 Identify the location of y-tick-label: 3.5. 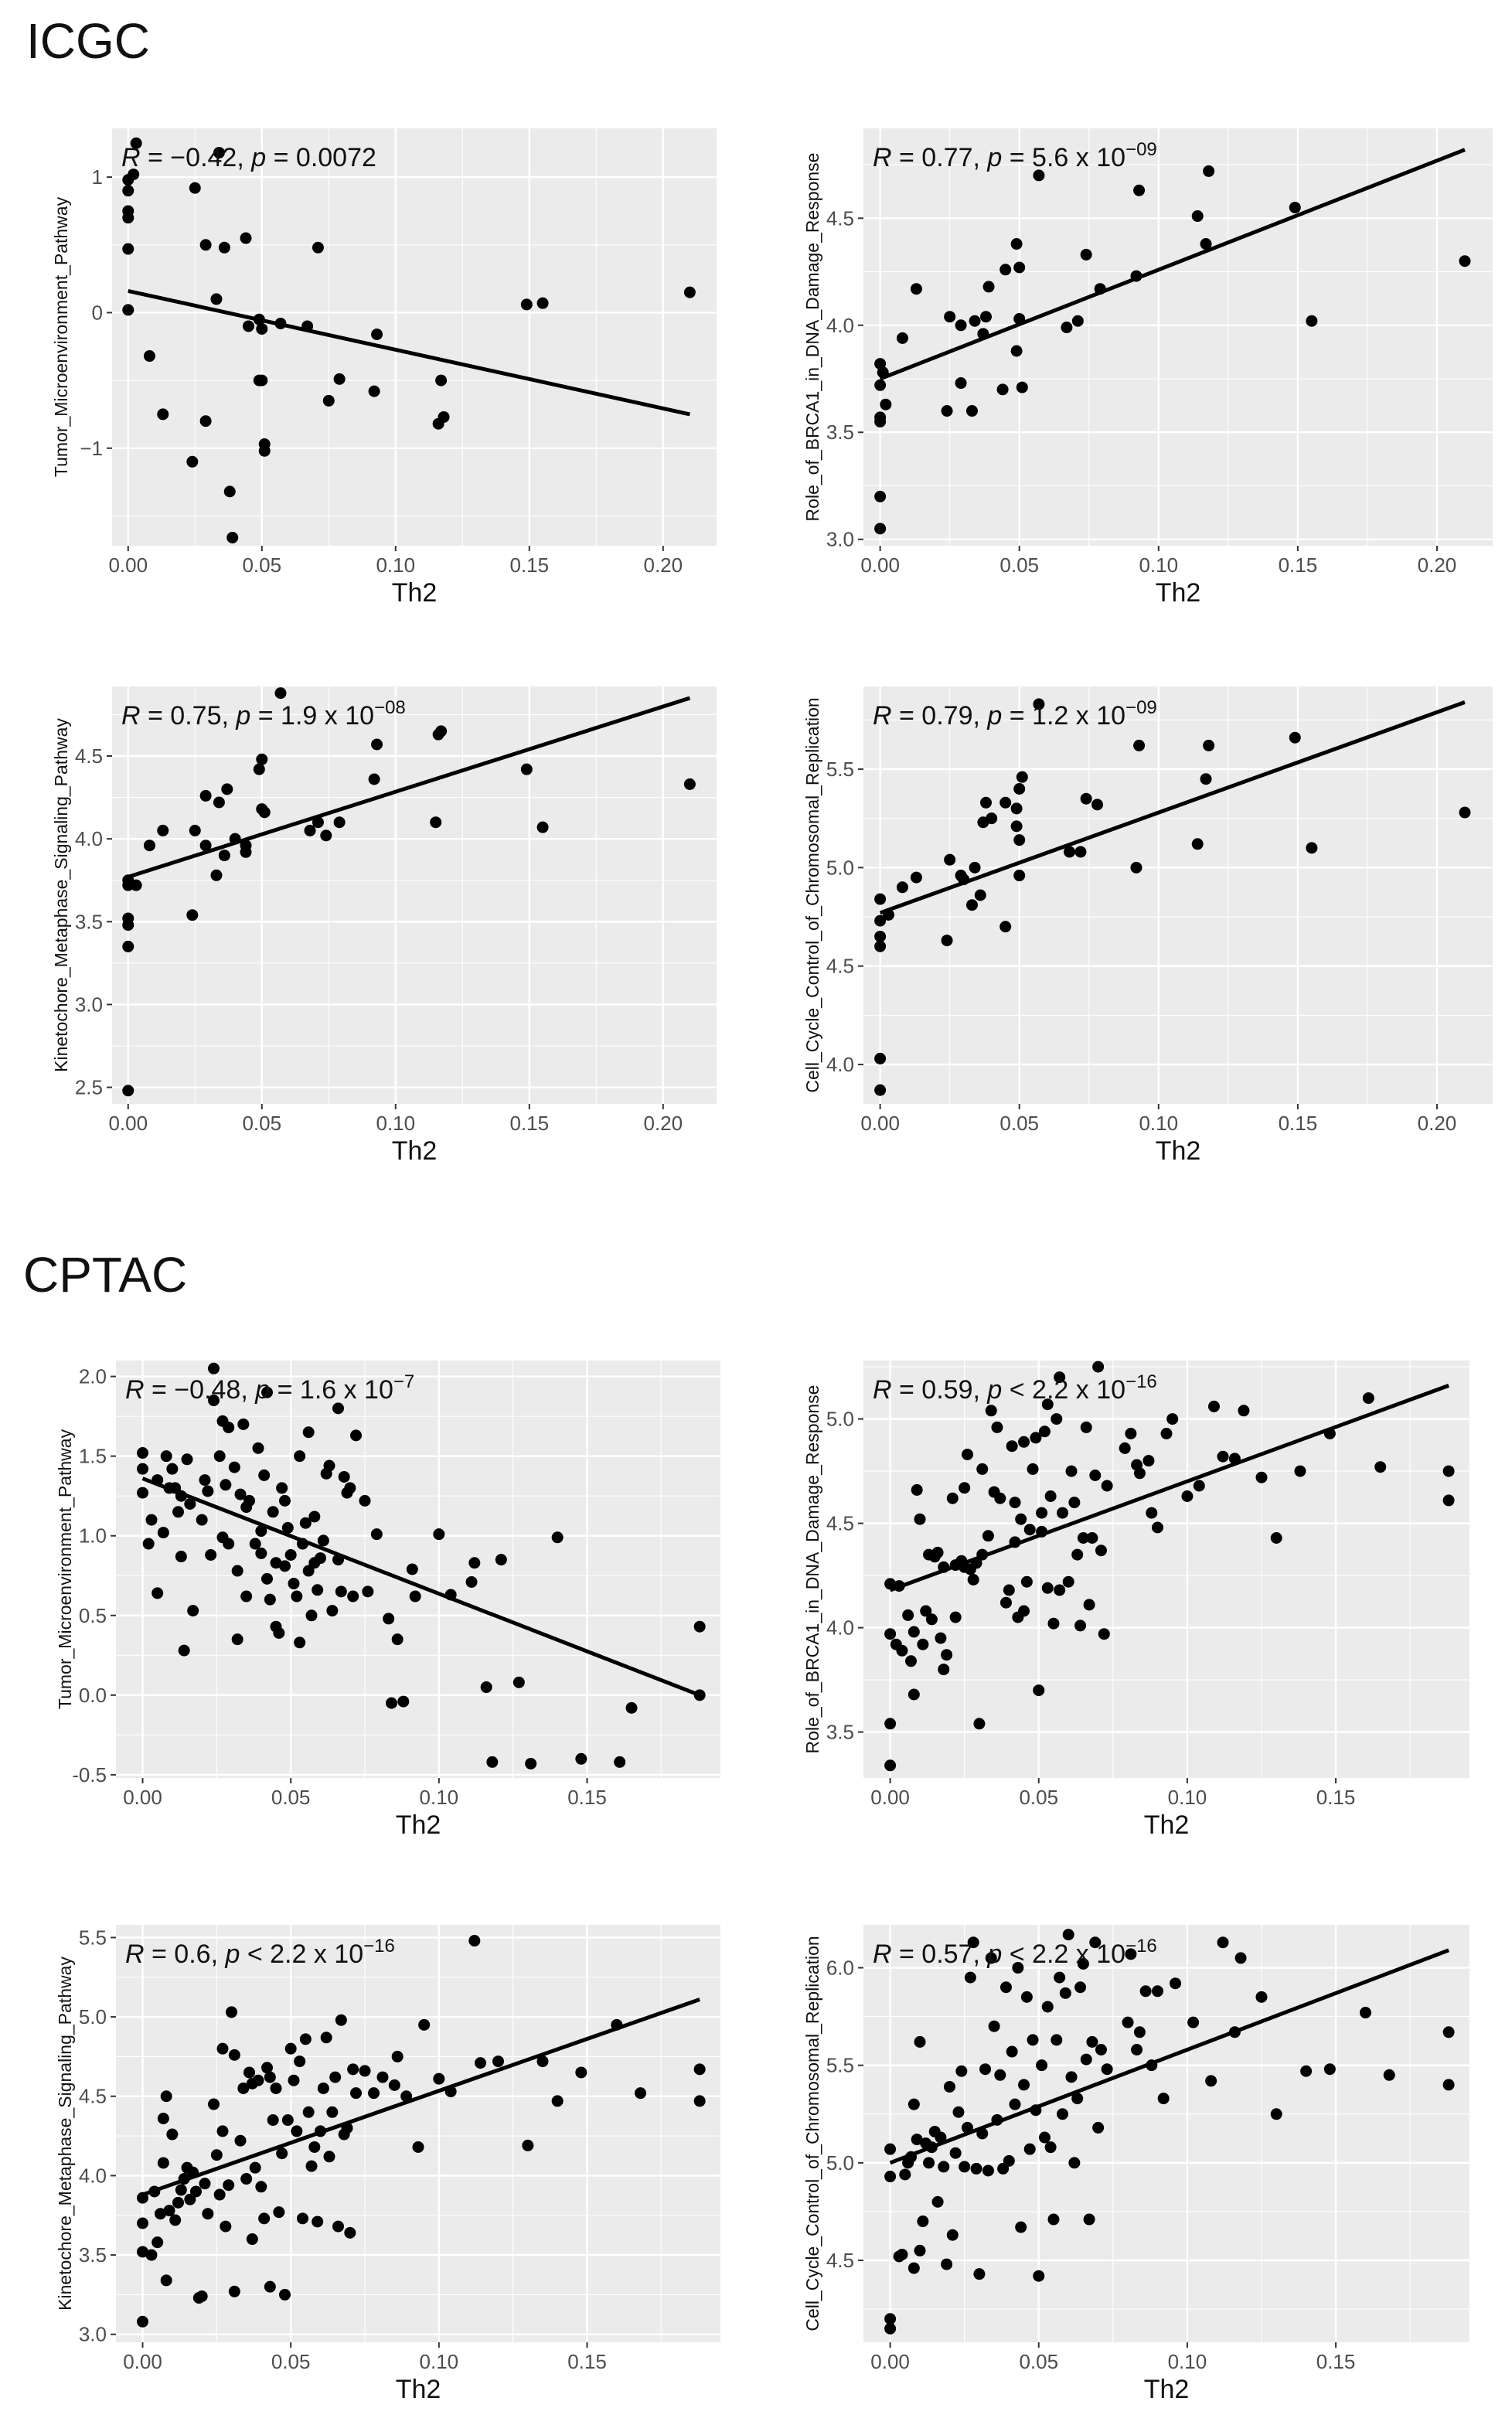
(840, 1732).